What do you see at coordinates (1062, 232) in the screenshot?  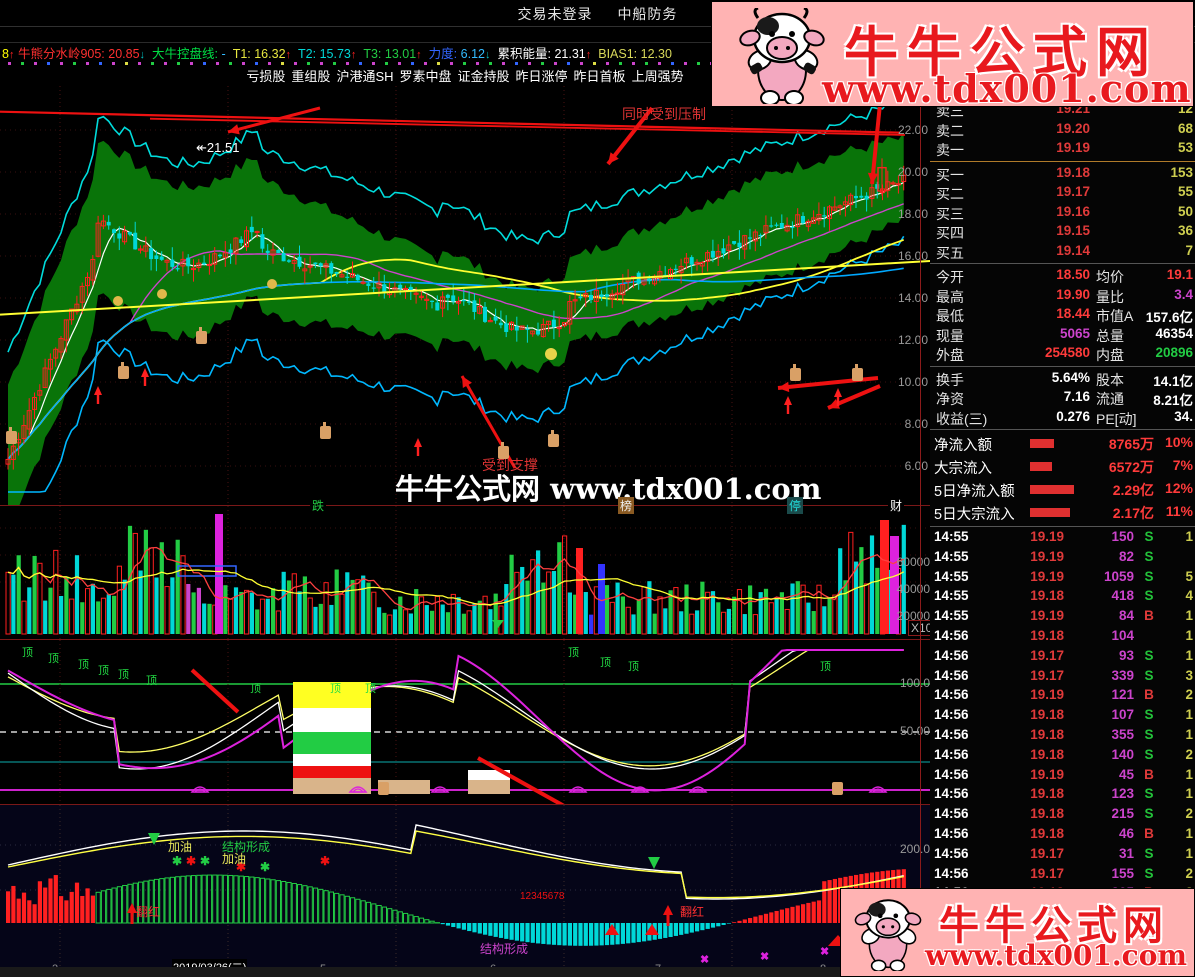 I see `order-book-row: 买四 19.15 36` at bounding box center [1062, 232].